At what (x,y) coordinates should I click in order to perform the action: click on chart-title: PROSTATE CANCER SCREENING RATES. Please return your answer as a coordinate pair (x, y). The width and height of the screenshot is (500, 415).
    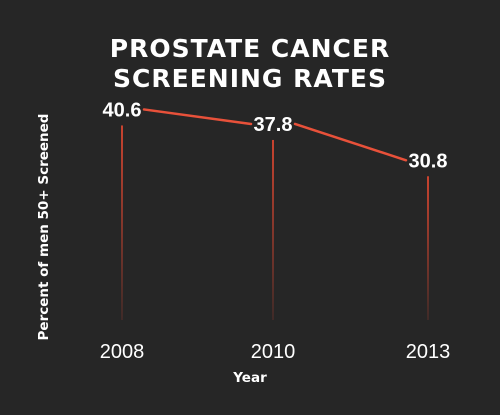
    Looking at the image, I should click on (250, 64).